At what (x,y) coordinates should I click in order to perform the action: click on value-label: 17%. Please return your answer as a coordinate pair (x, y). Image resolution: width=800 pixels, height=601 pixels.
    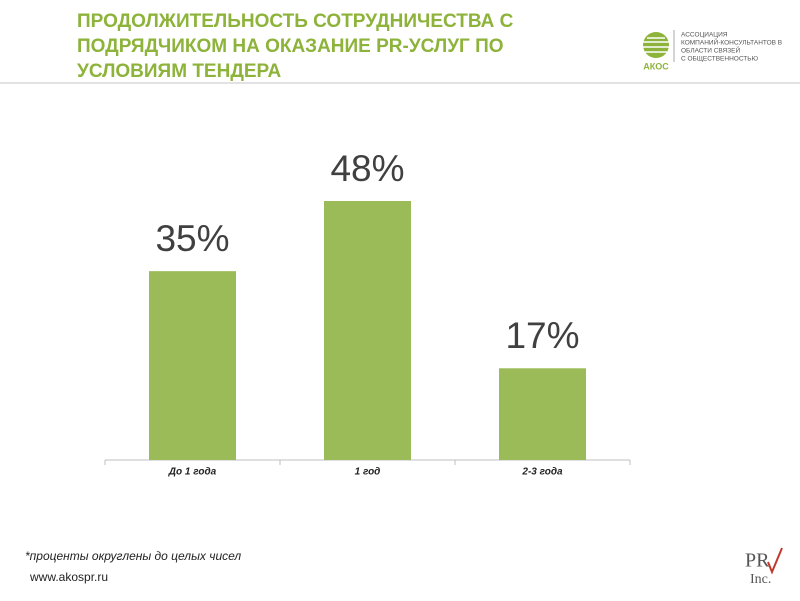
    Looking at the image, I should click on (542, 335).